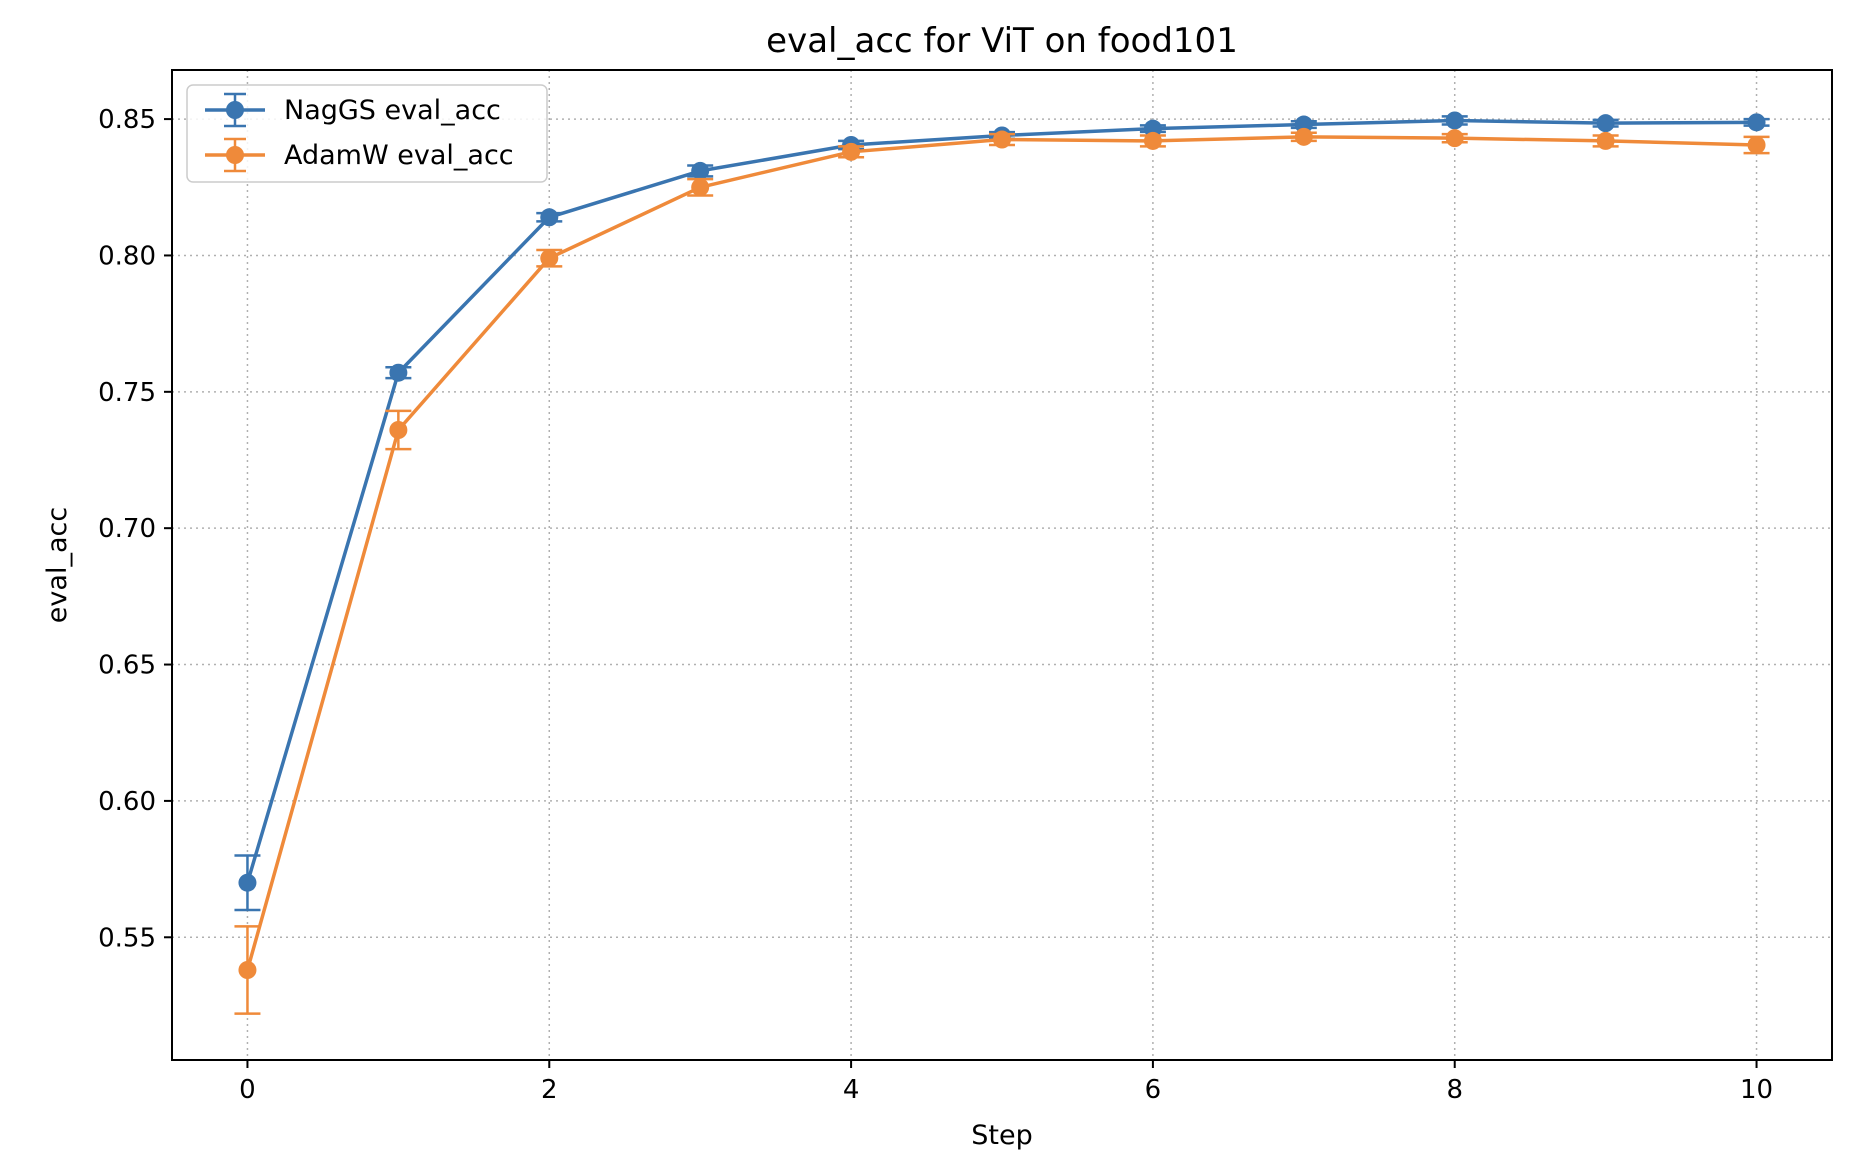  I want to click on x-axis: 0 2 4 6 8 10, so click(1006, 1082).